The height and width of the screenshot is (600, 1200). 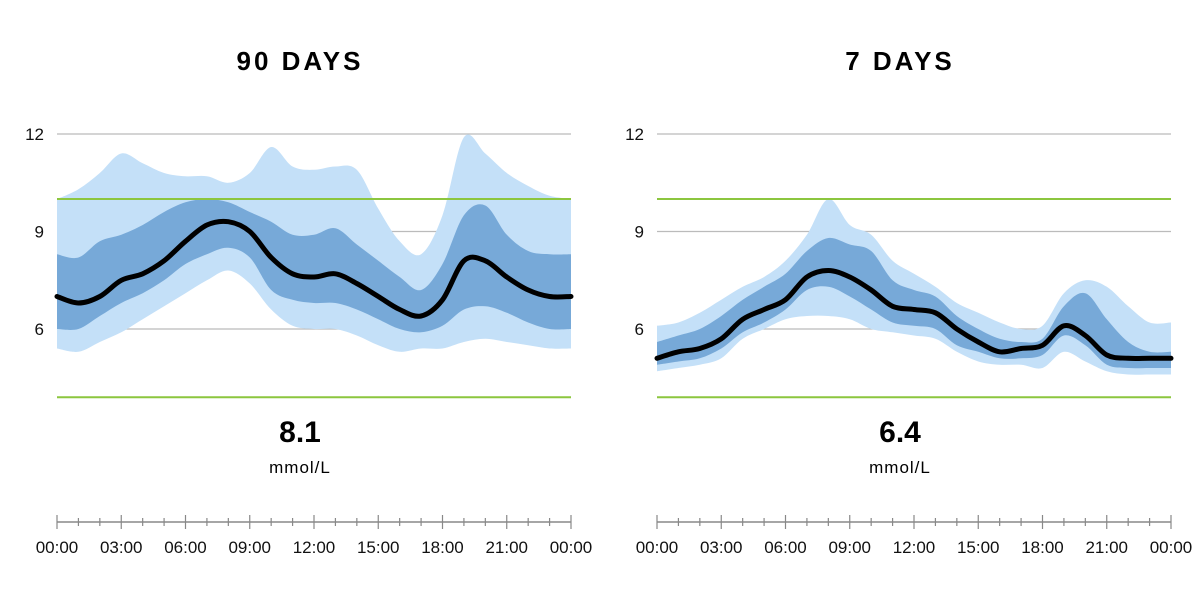 I want to click on interquartile-band, so click(x=914, y=303).